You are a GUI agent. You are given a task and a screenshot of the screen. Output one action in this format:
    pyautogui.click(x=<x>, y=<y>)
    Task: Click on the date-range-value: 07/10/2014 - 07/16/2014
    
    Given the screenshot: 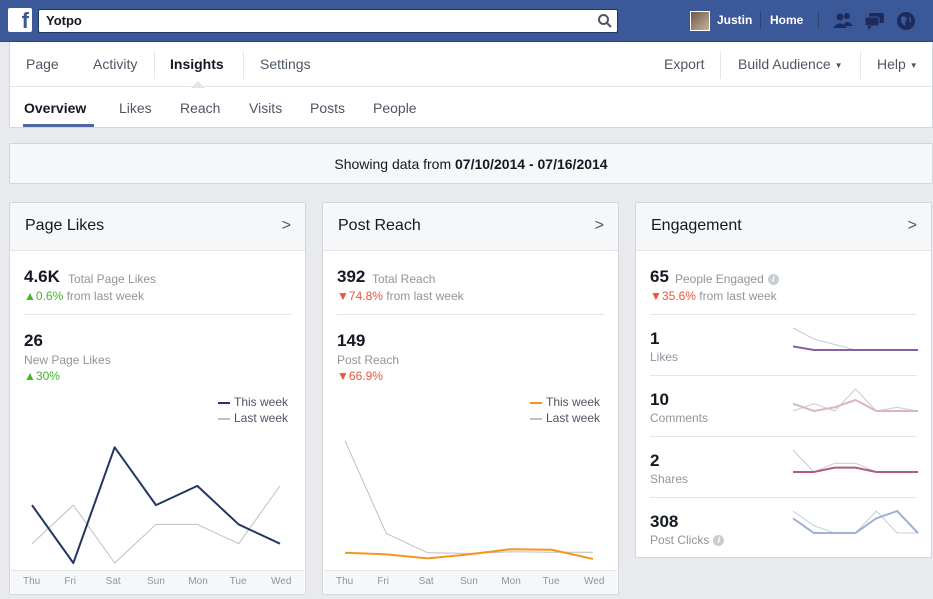 What is the action you would take?
    pyautogui.click(x=531, y=164)
    